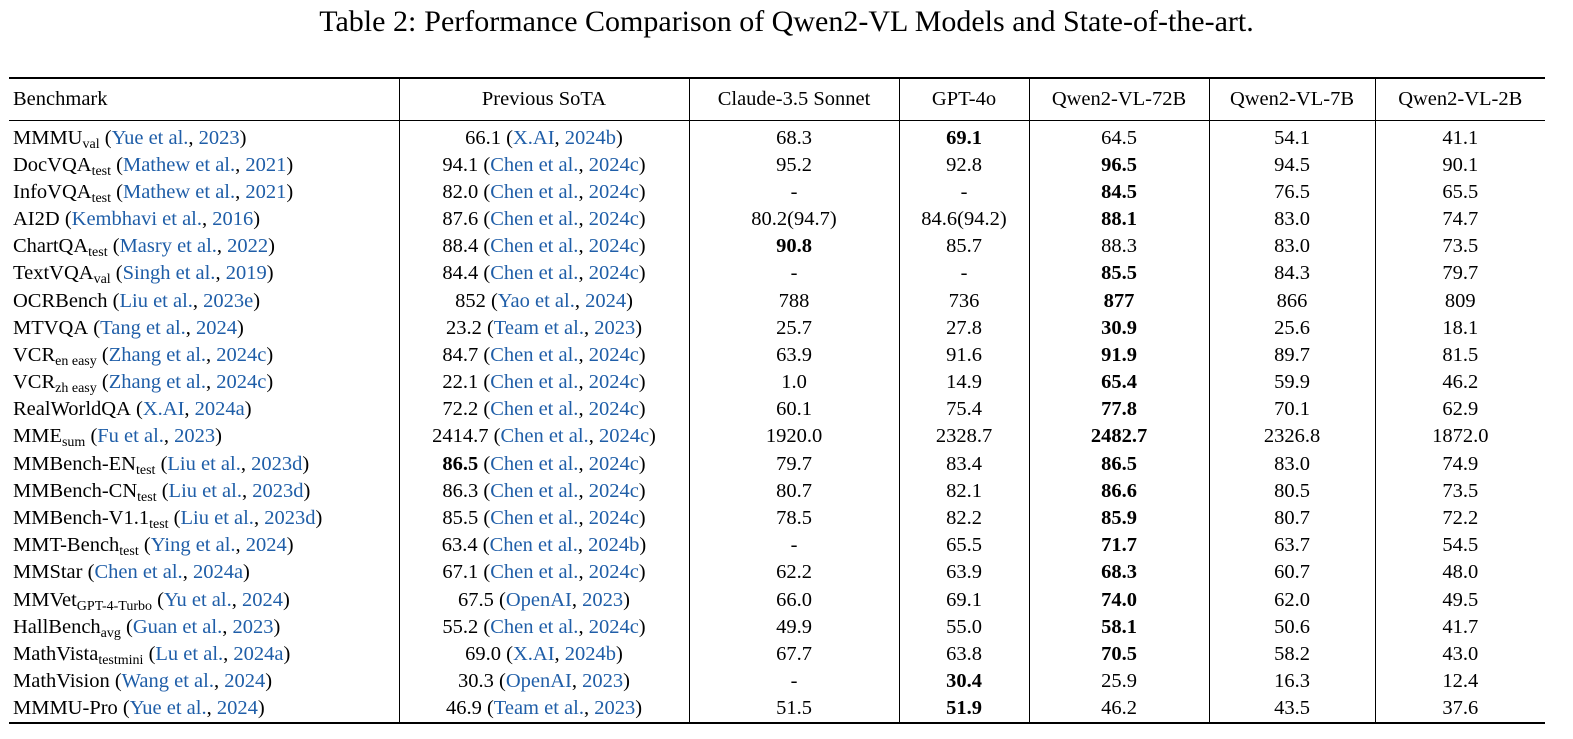 The height and width of the screenshot is (739, 1573). What do you see at coordinates (1292, 436) in the screenshot?
I see `score-value: 2326.8` at bounding box center [1292, 436].